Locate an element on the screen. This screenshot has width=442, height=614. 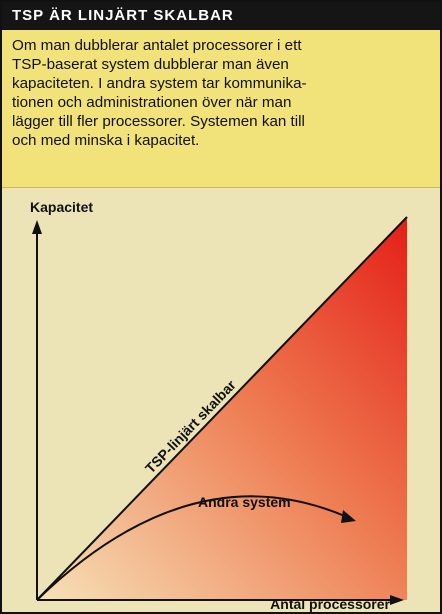
other-curve is located at coordinates (192, 548).